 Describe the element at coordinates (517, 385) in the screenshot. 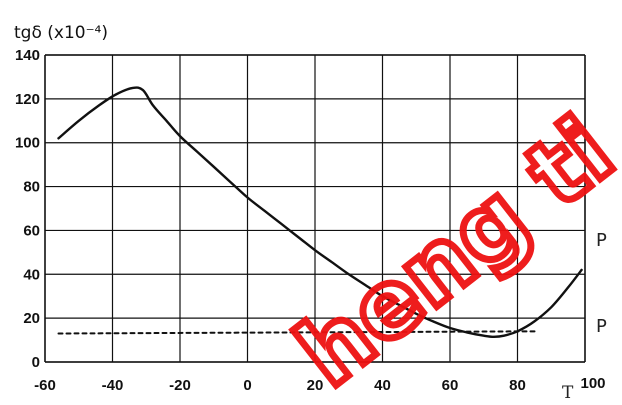

I see `x-tick-label: 80` at that location.